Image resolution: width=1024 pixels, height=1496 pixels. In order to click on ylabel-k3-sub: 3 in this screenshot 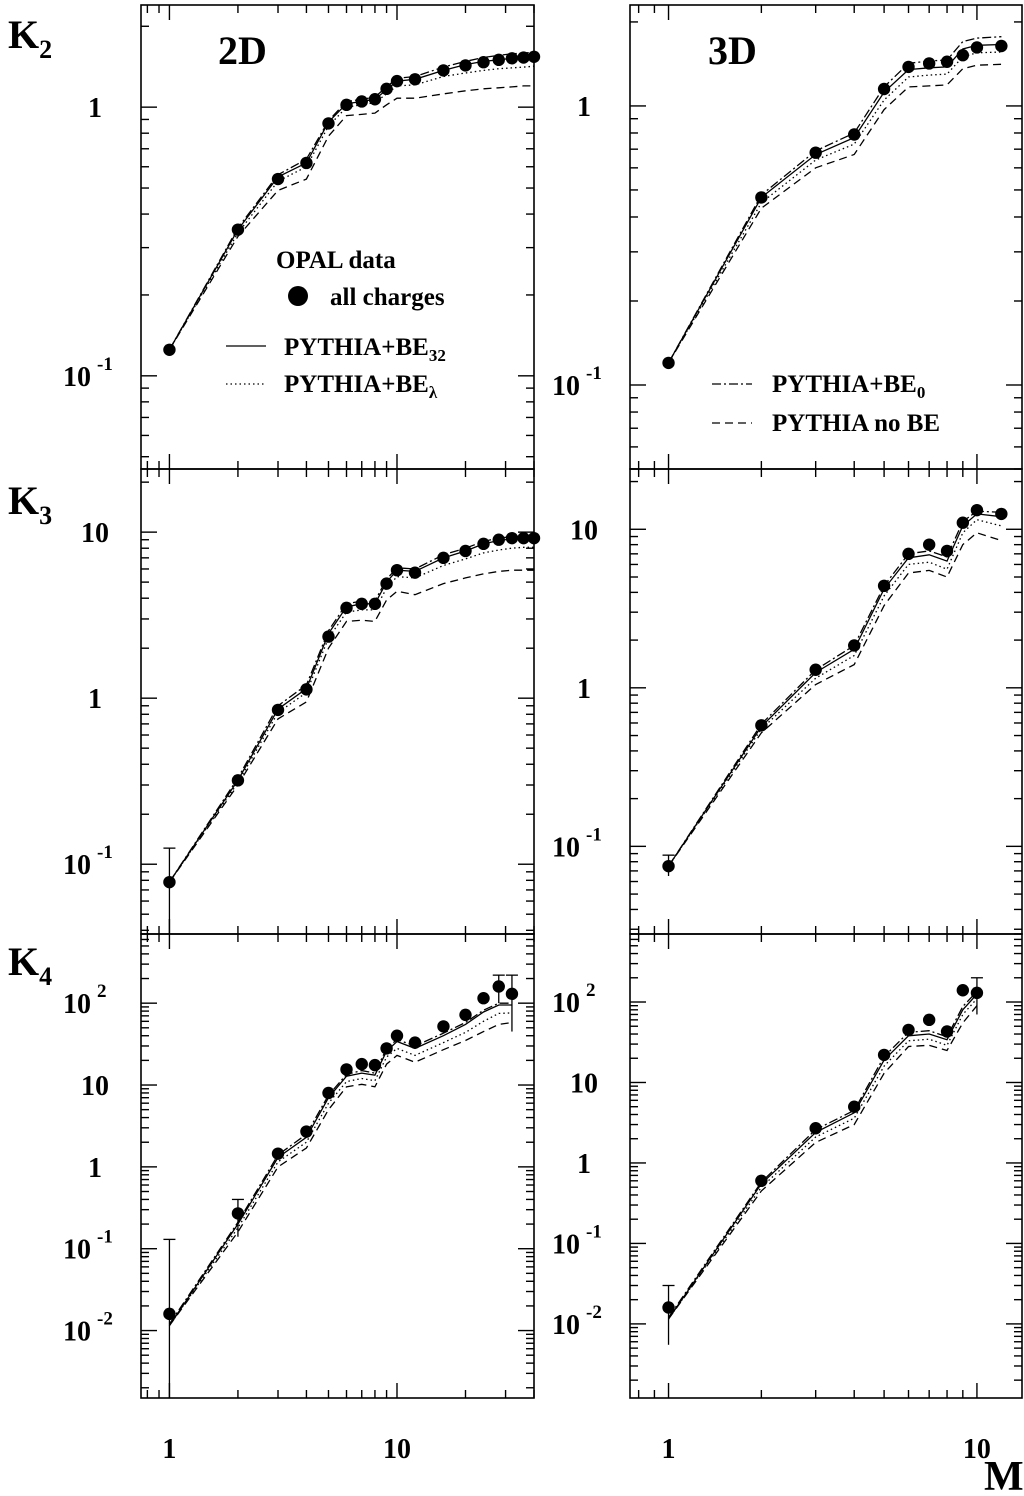, I will do `click(45, 515)`.